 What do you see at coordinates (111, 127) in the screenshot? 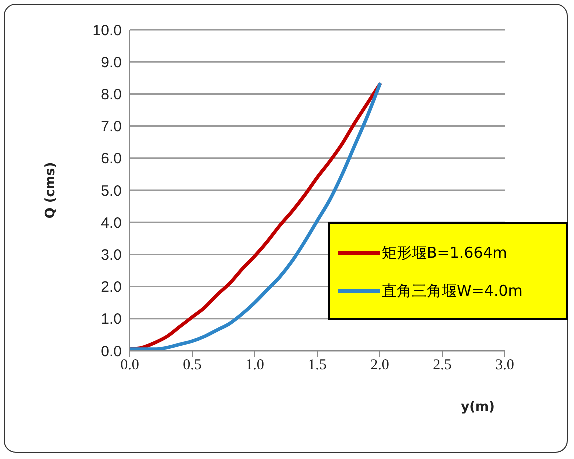
I see `y-tick-label: 7.0` at bounding box center [111, 127].